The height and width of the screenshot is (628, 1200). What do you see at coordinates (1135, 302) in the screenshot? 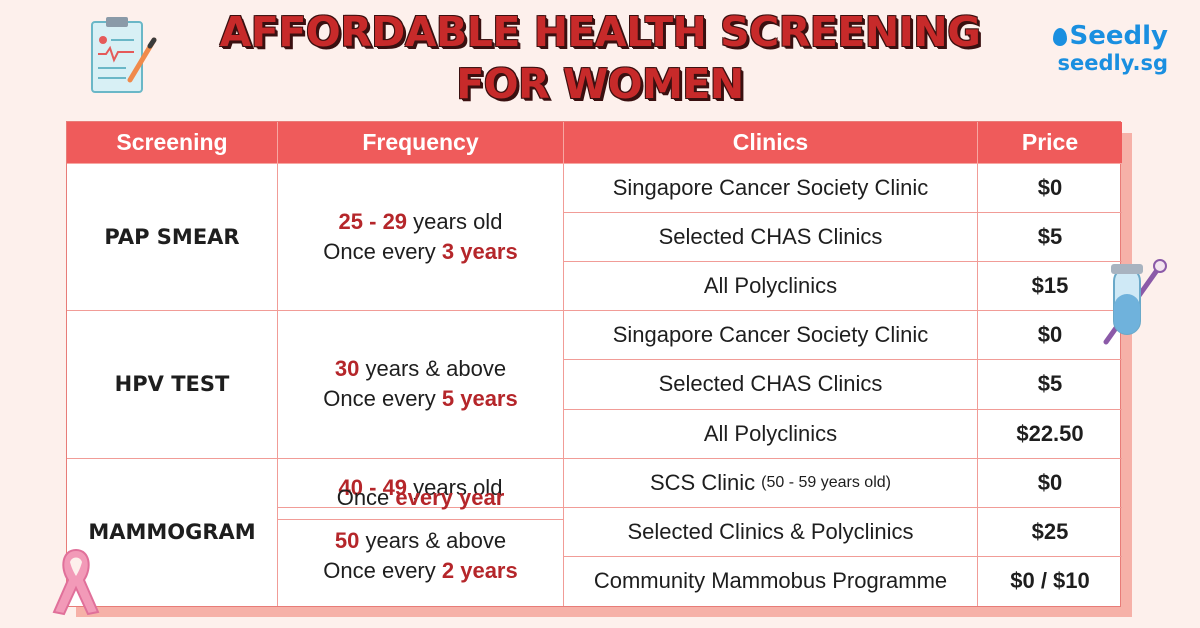
I see `test-tube-icon` at bounding box center [1135, 302].